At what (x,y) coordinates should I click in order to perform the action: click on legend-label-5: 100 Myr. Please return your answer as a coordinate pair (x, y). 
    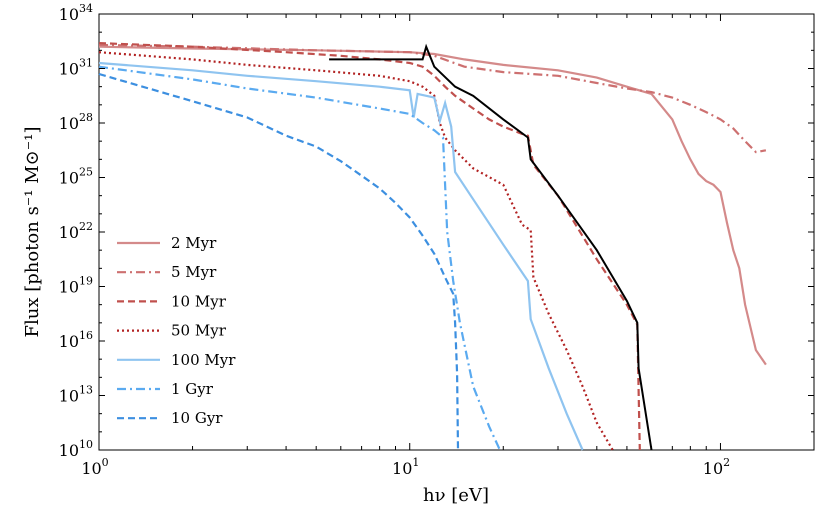
    Looking at the image, I should click on (203, 360).